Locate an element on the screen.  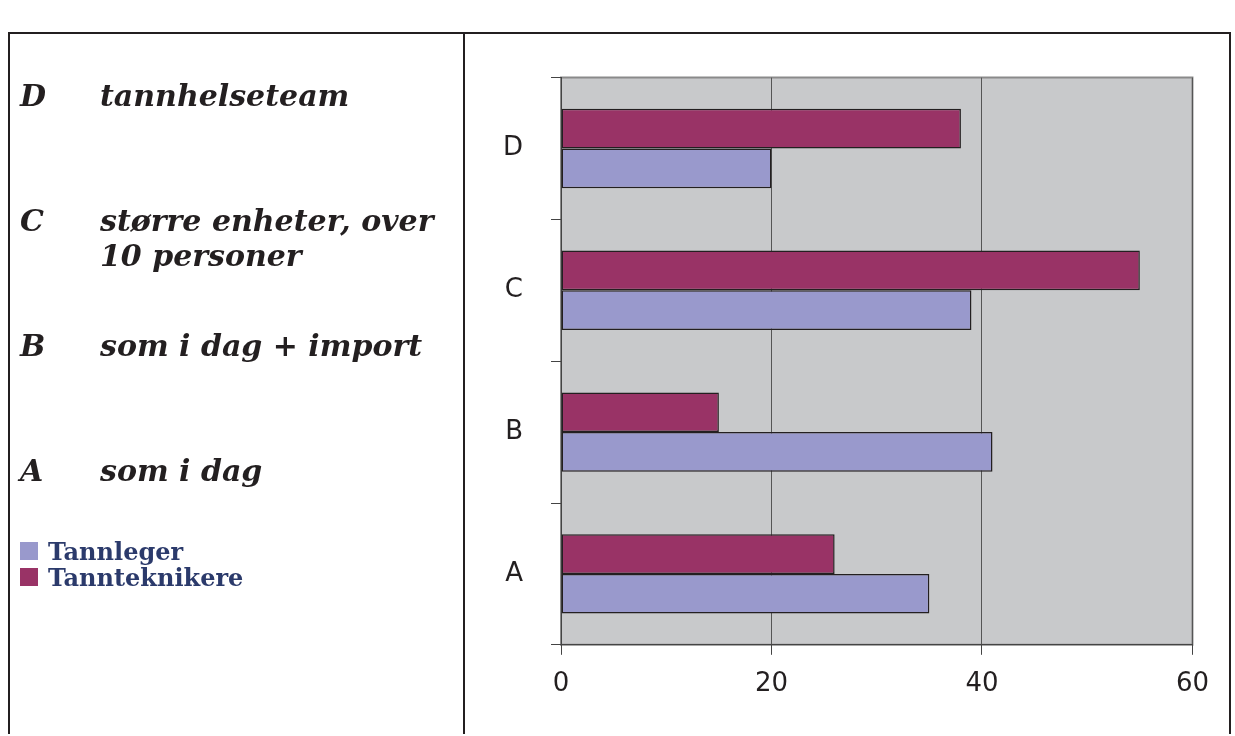
y-tick-label: D is located at coordinates (513, 146).